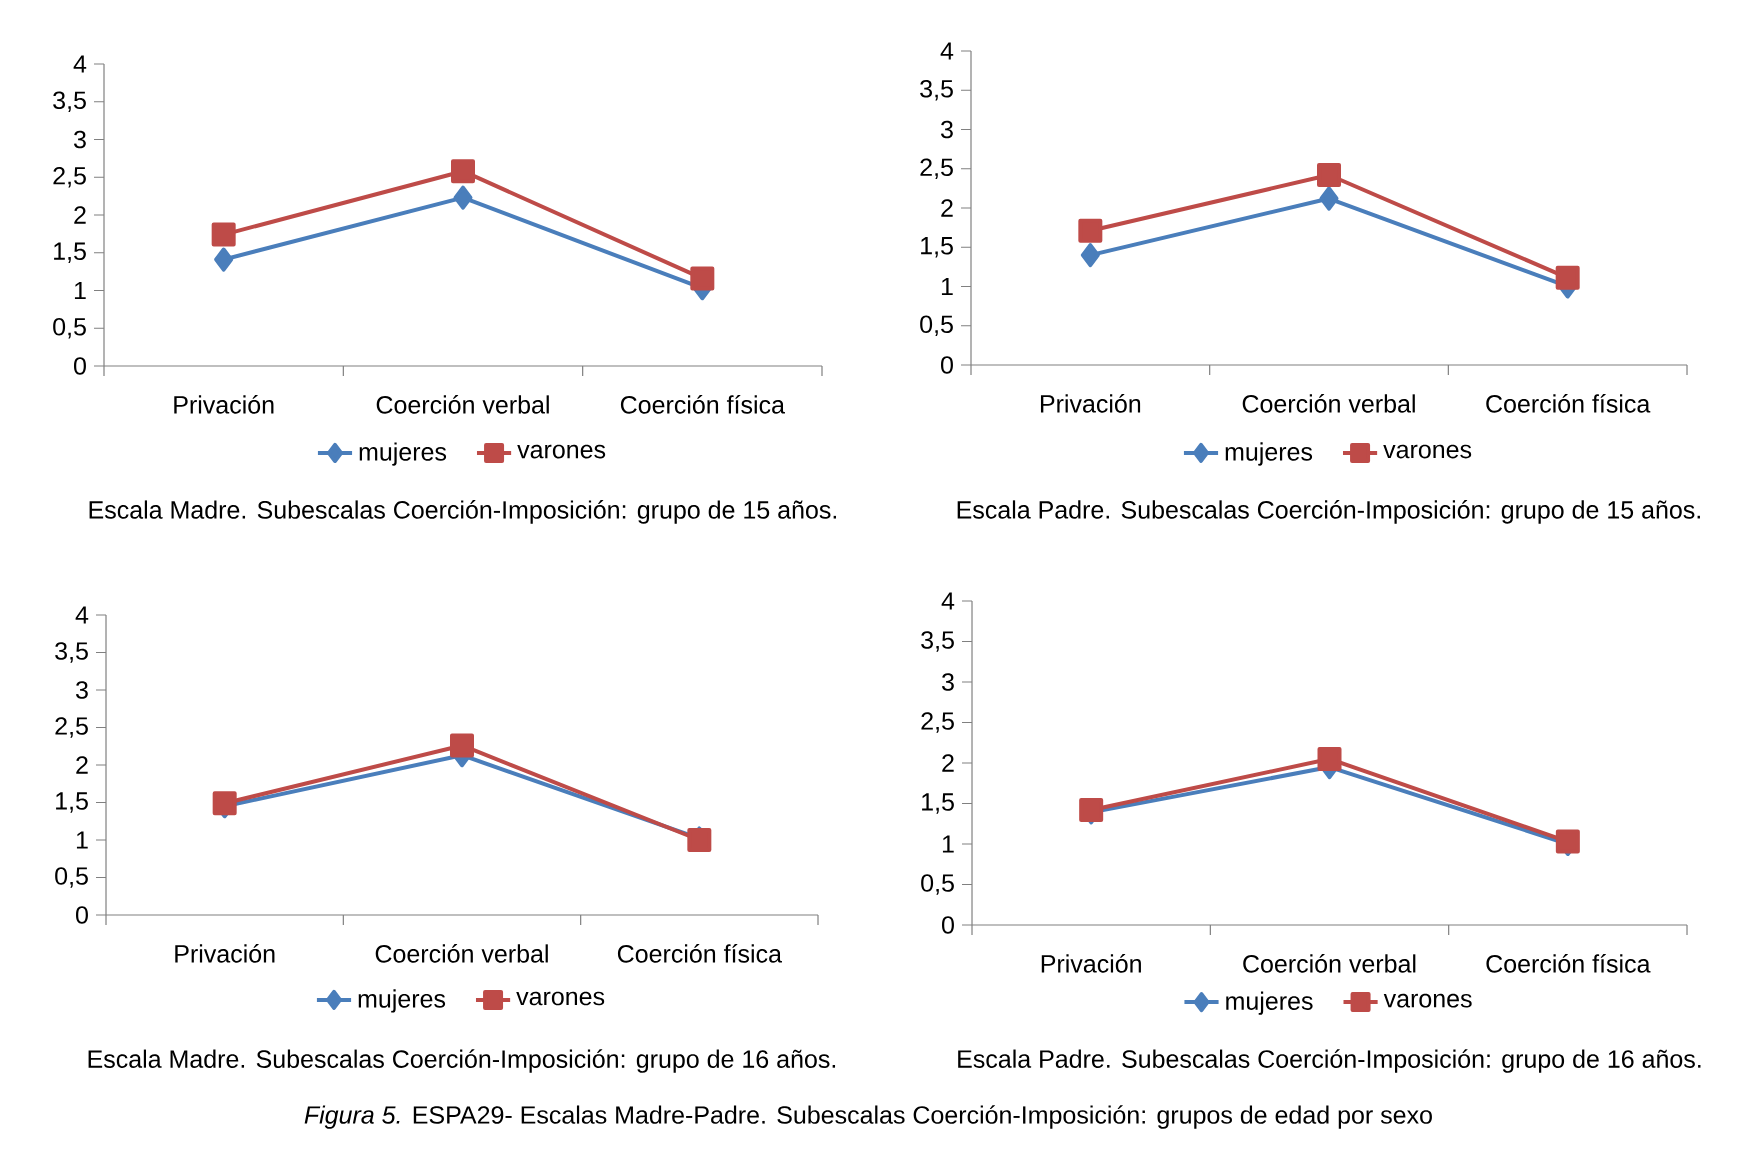  What do you see at coordinates (462, 1061) in the screenshot?
I see `text: Escala Madre. Subescalas Coerción-Imposición: grupo de 16 años.` at bounding box center [462, 1061].